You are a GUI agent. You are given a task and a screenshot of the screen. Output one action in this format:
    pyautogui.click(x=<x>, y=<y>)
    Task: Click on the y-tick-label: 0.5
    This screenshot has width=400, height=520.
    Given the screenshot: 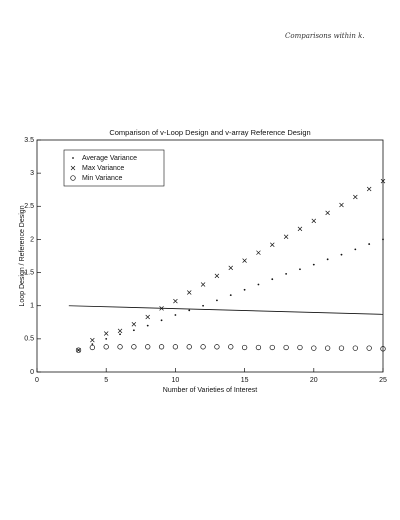 What is the action you would take?
    pyautogui.click(x=29, y=339)
    